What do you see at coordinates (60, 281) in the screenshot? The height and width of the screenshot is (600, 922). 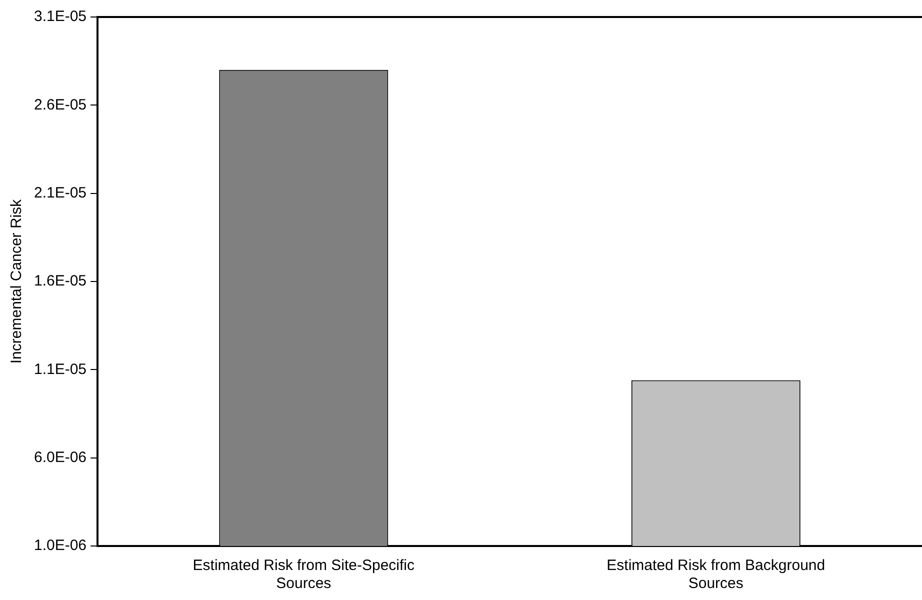 I see `y-tick-label: 1.6E-05` at bounding box center [60, 281].